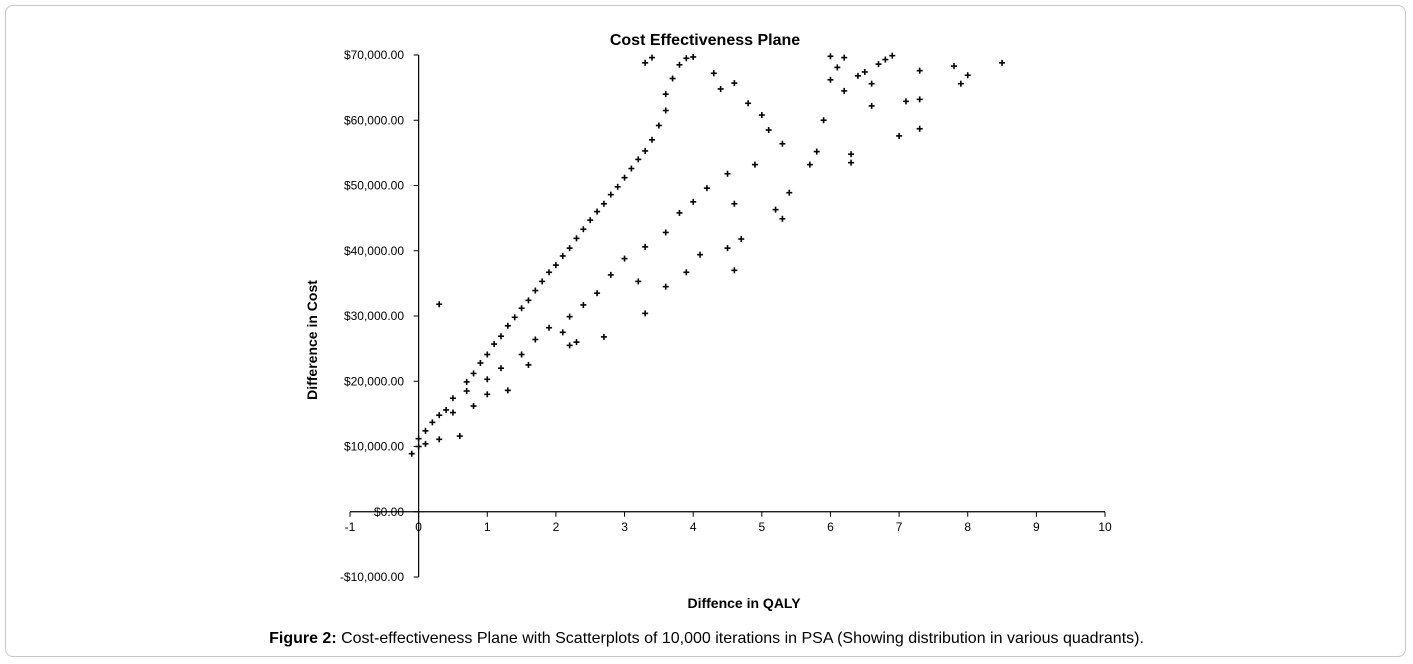 Image resolution: width=1413 pixels, height=664 pixels. What do you see at coordinates (350, 527) in the screenshot?
I see `x-tick-label: -1` at bounding box center [350, 527].